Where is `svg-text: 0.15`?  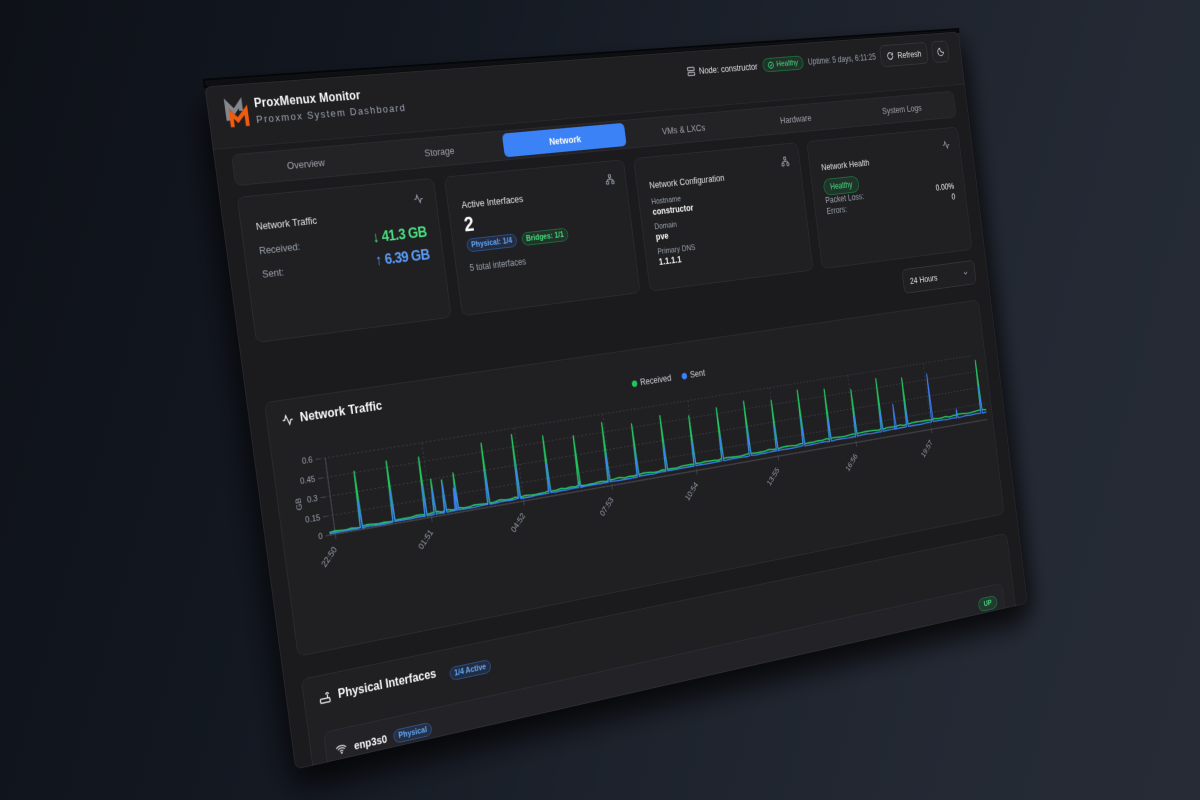
svg-text: 0.15 is located at coordinates (313, 518).